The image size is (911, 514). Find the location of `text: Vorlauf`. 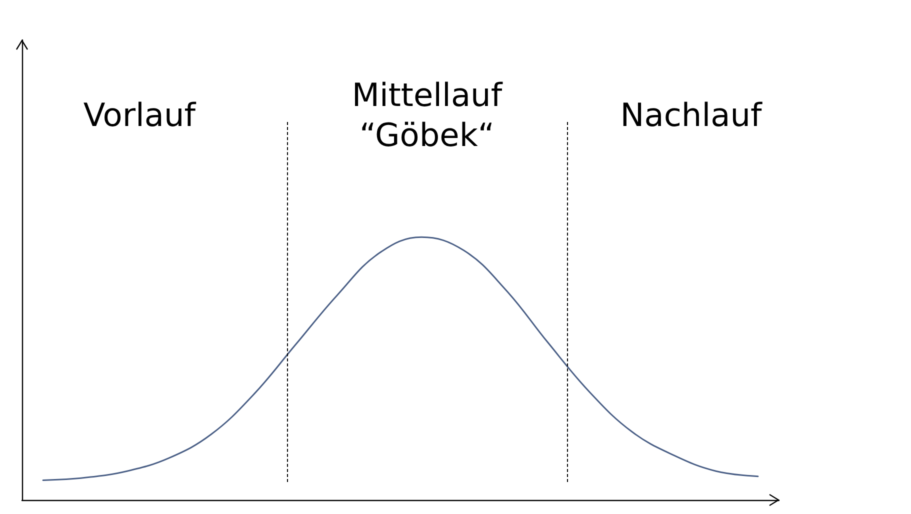

text: Vorlauf is located at coordinates (139, 115).